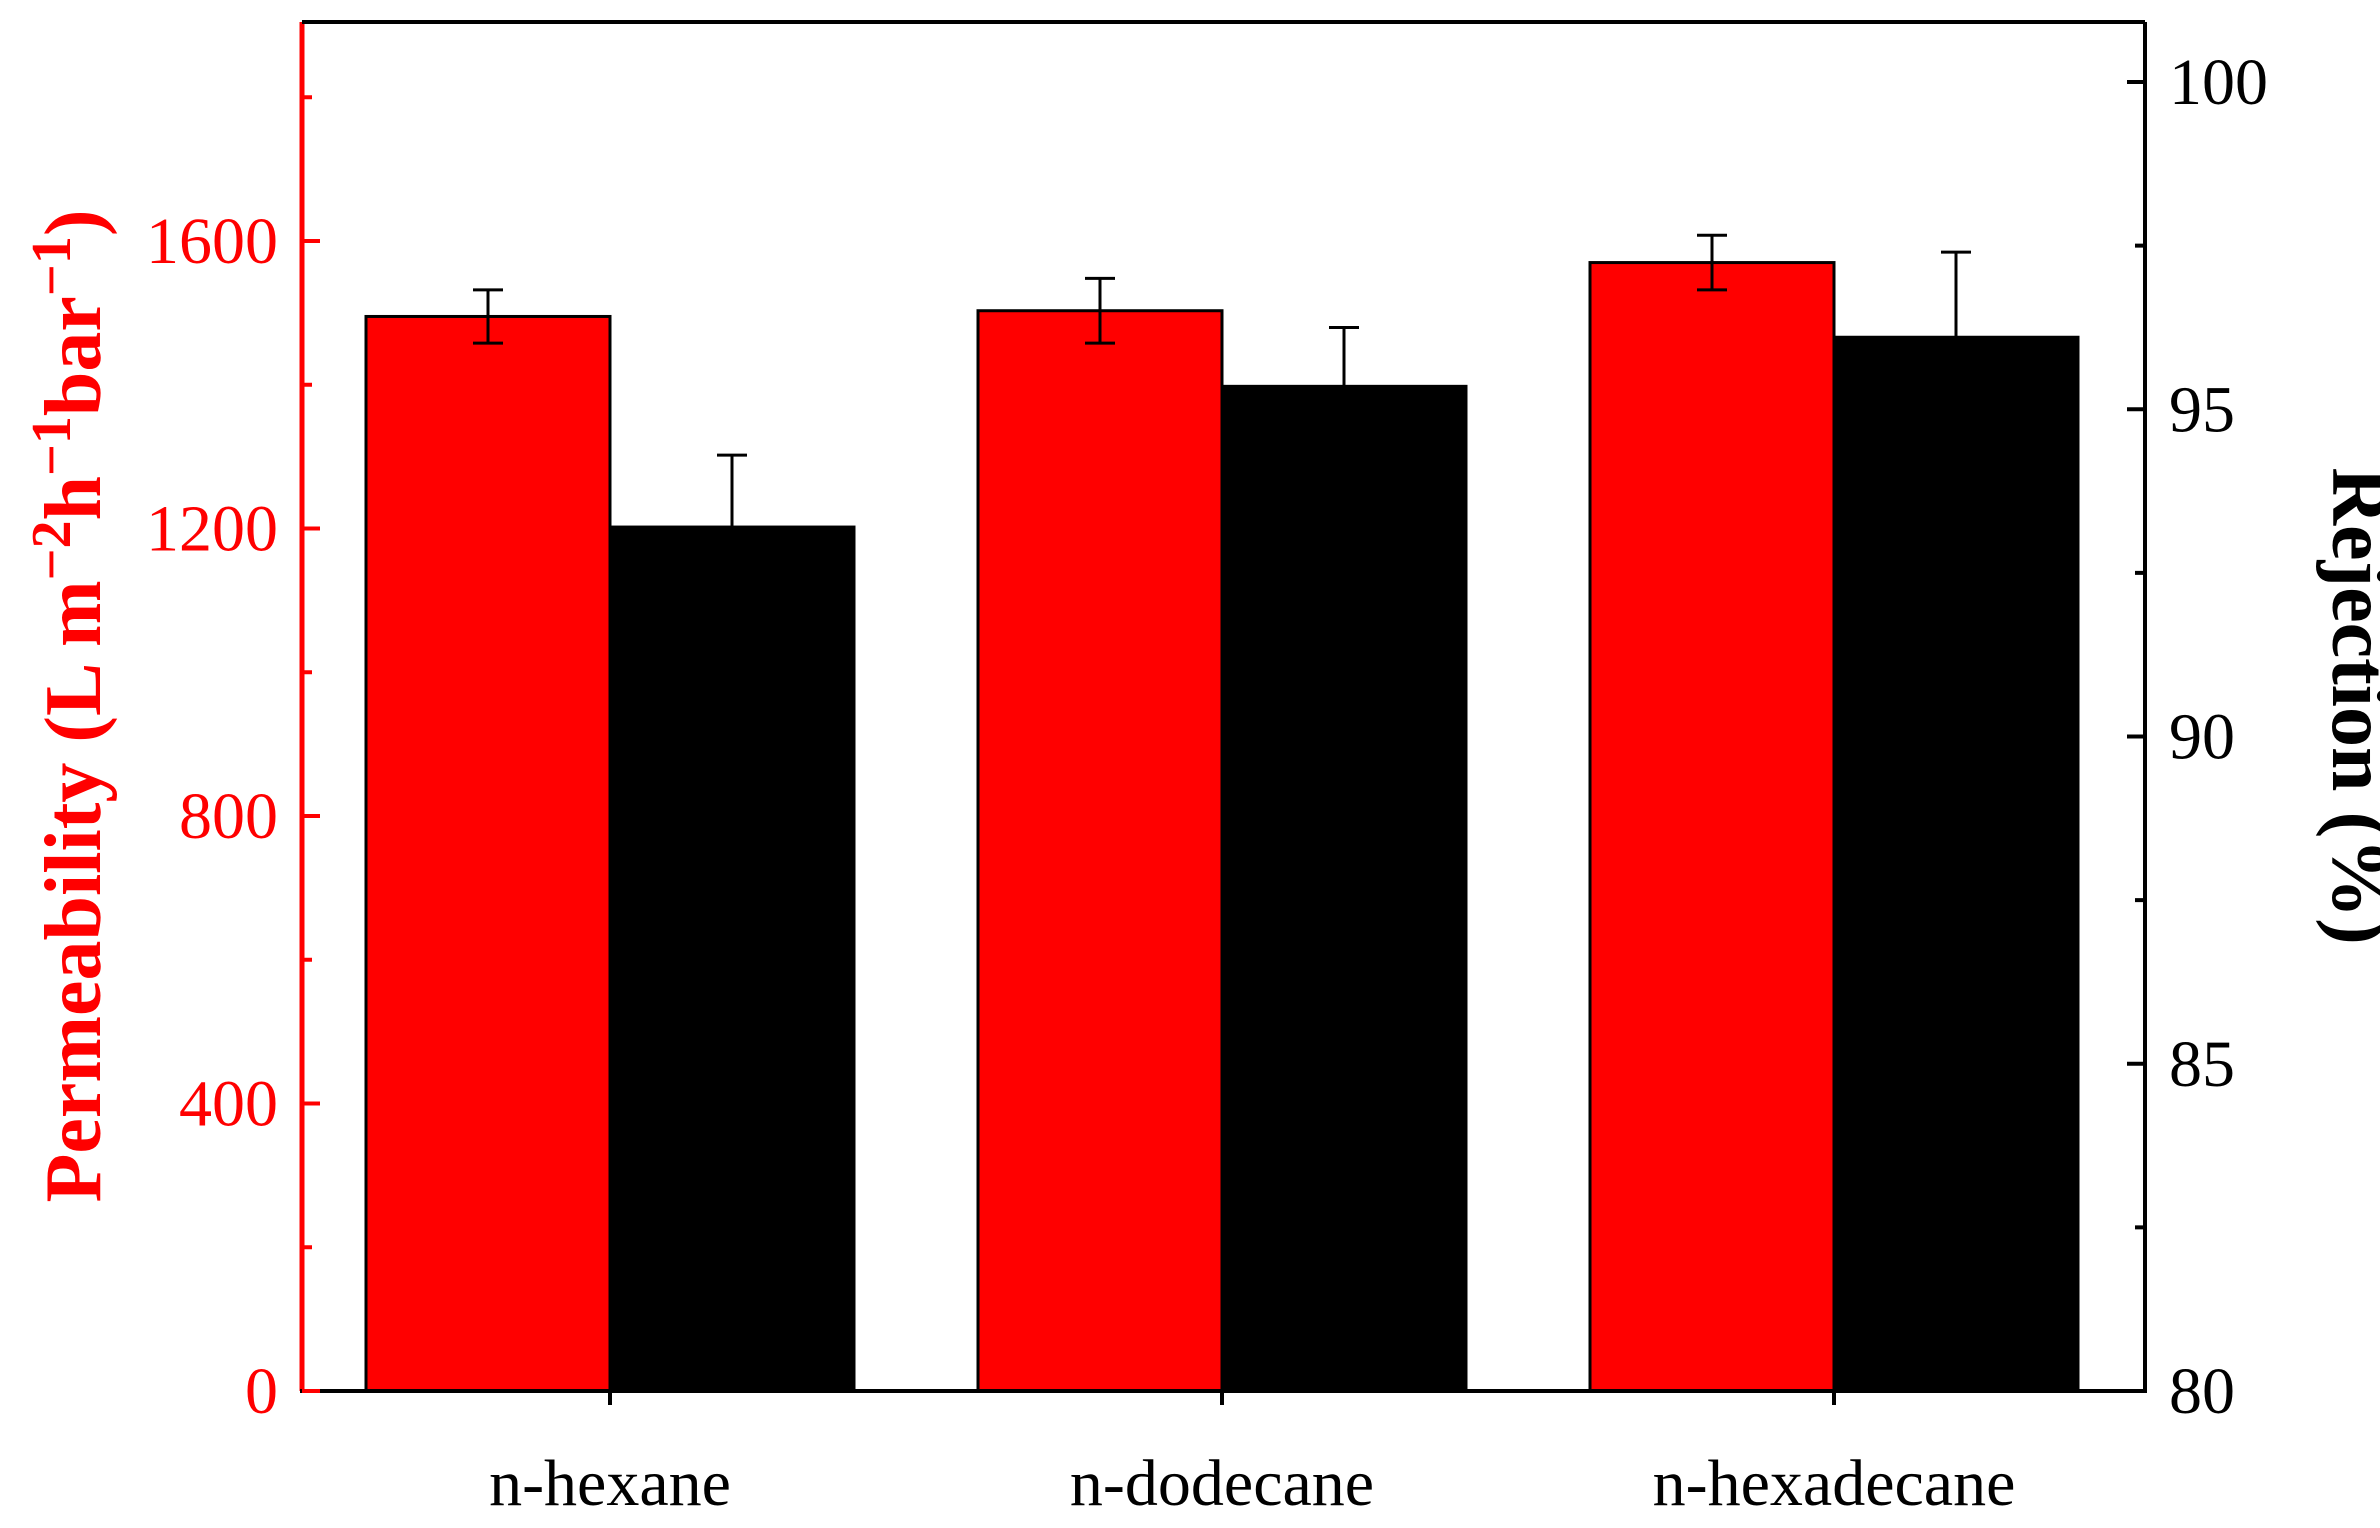 This screenshot has height=1528, width=2380. I want to click on left-axis-title-end: ), so click(74, 223).